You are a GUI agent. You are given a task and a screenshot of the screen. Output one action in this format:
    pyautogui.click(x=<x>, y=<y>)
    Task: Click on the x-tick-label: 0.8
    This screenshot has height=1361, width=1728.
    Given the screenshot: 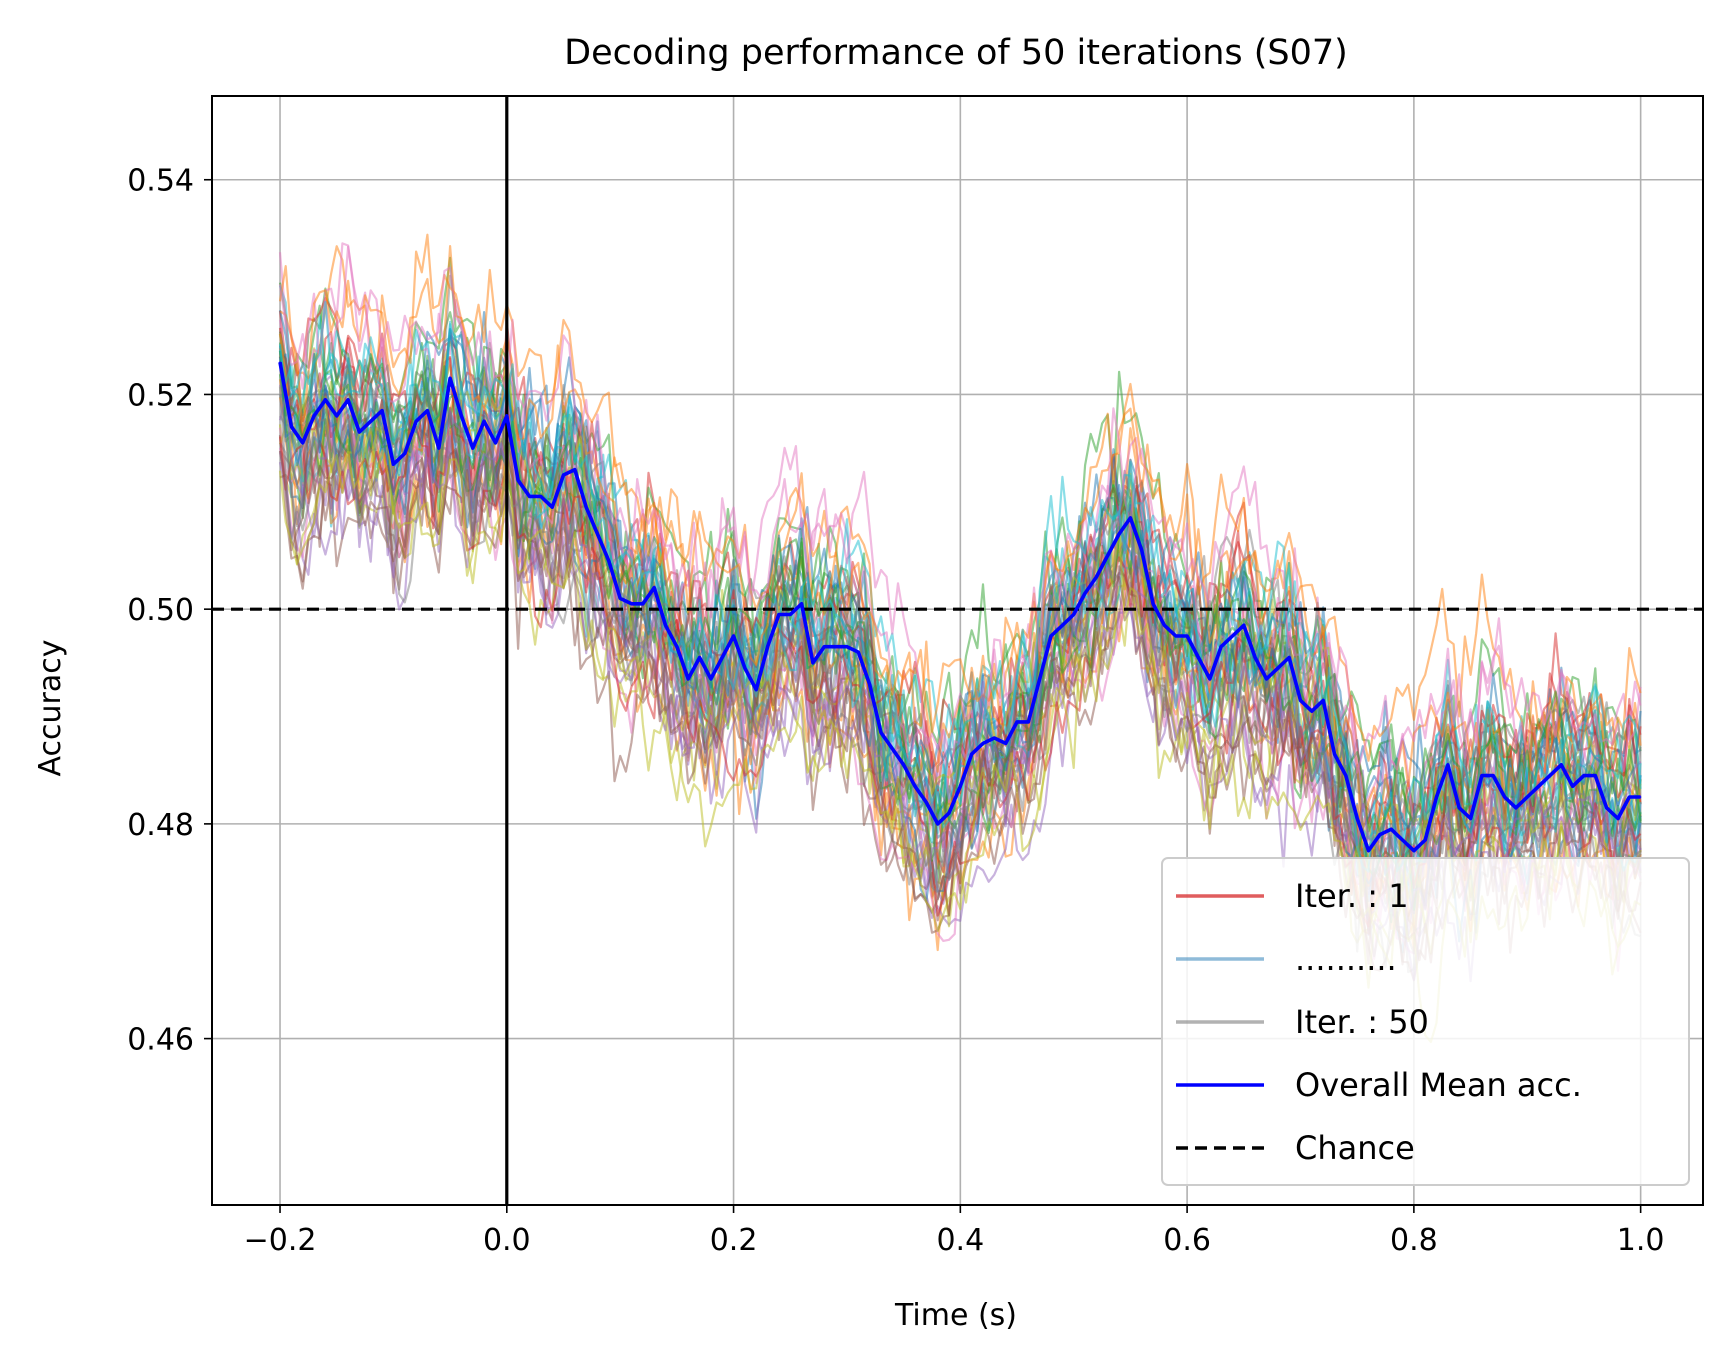 What is the action you would take?
    pyautogui.click(x=1414, y=1240)
    